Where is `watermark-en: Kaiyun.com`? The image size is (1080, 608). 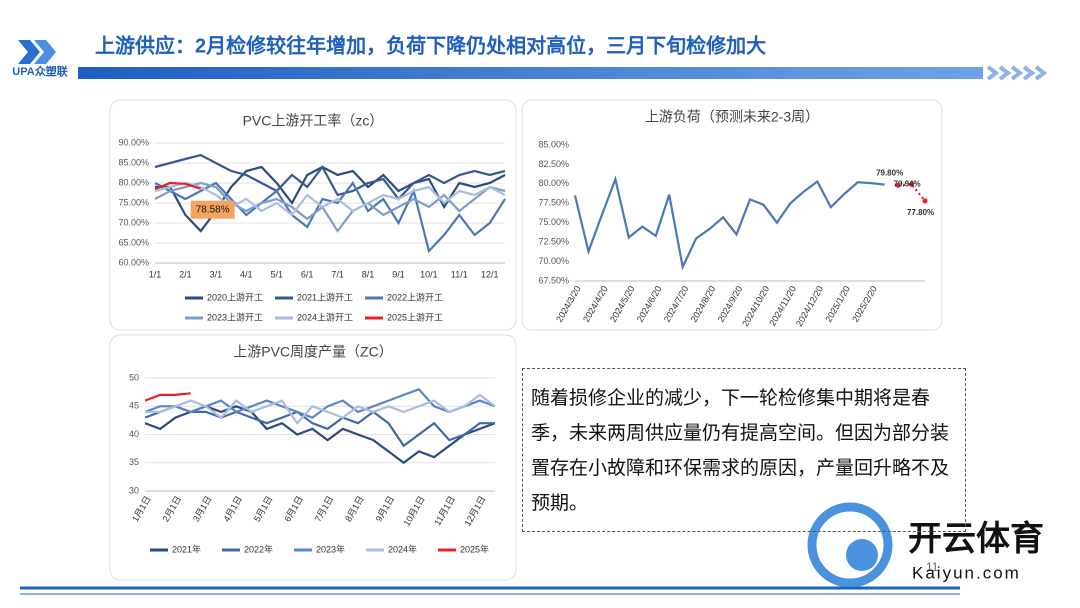
watermark-en: Kaiyun.com is located at coordinates (966, 572).